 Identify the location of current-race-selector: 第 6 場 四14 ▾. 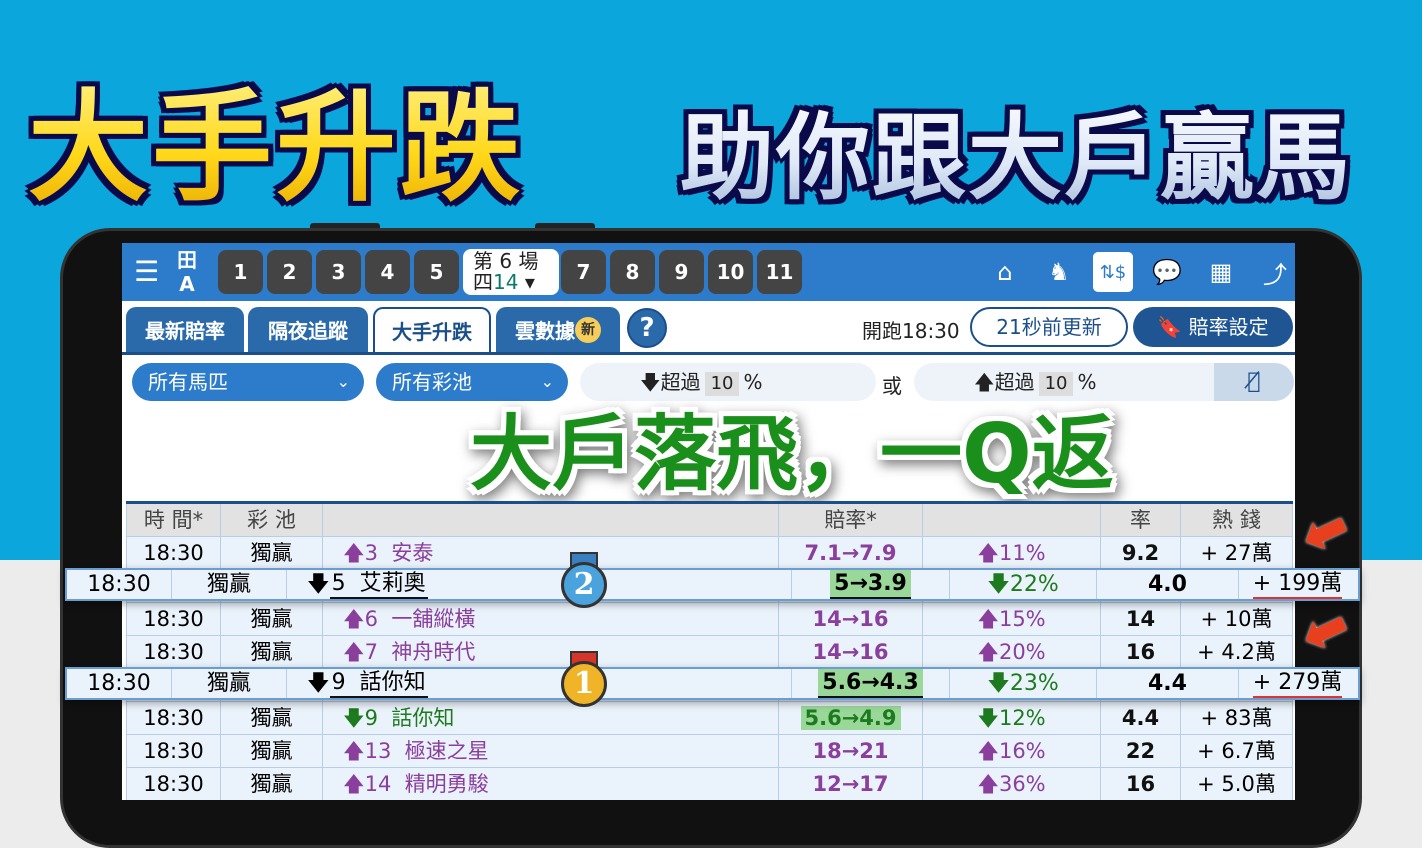
(511, 272).